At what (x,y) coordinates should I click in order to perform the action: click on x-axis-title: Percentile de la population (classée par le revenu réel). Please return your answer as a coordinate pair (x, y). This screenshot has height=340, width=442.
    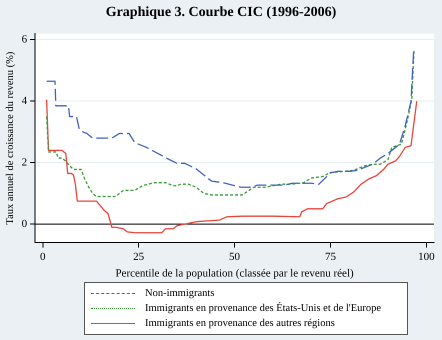
    Looking at the image, I should click on (234, 273).